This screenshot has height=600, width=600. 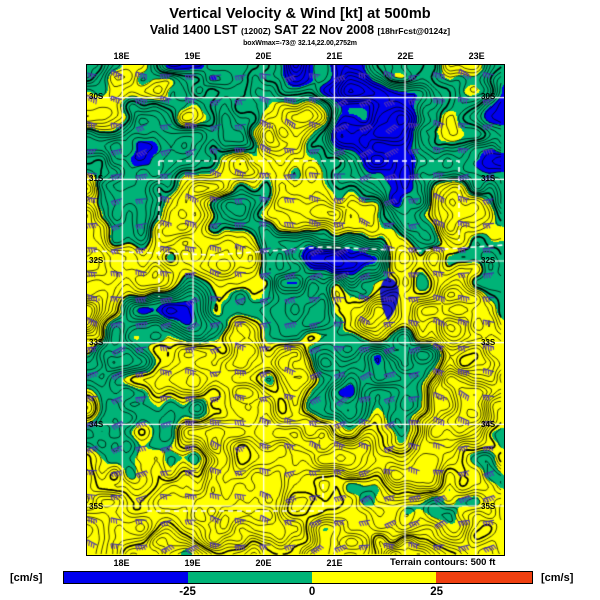 What do you see at coordinates (488, 342) in the screenshot?
I see `y-axis-tick-right-33S: 33S` at bounding box center [488, 342].